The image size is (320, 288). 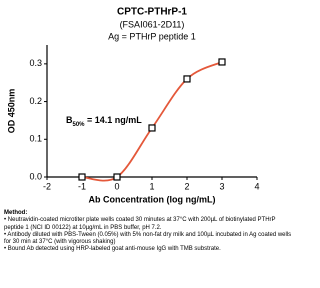 I want to click on annotation-subscript: 50%, so click(x=79, y=125).